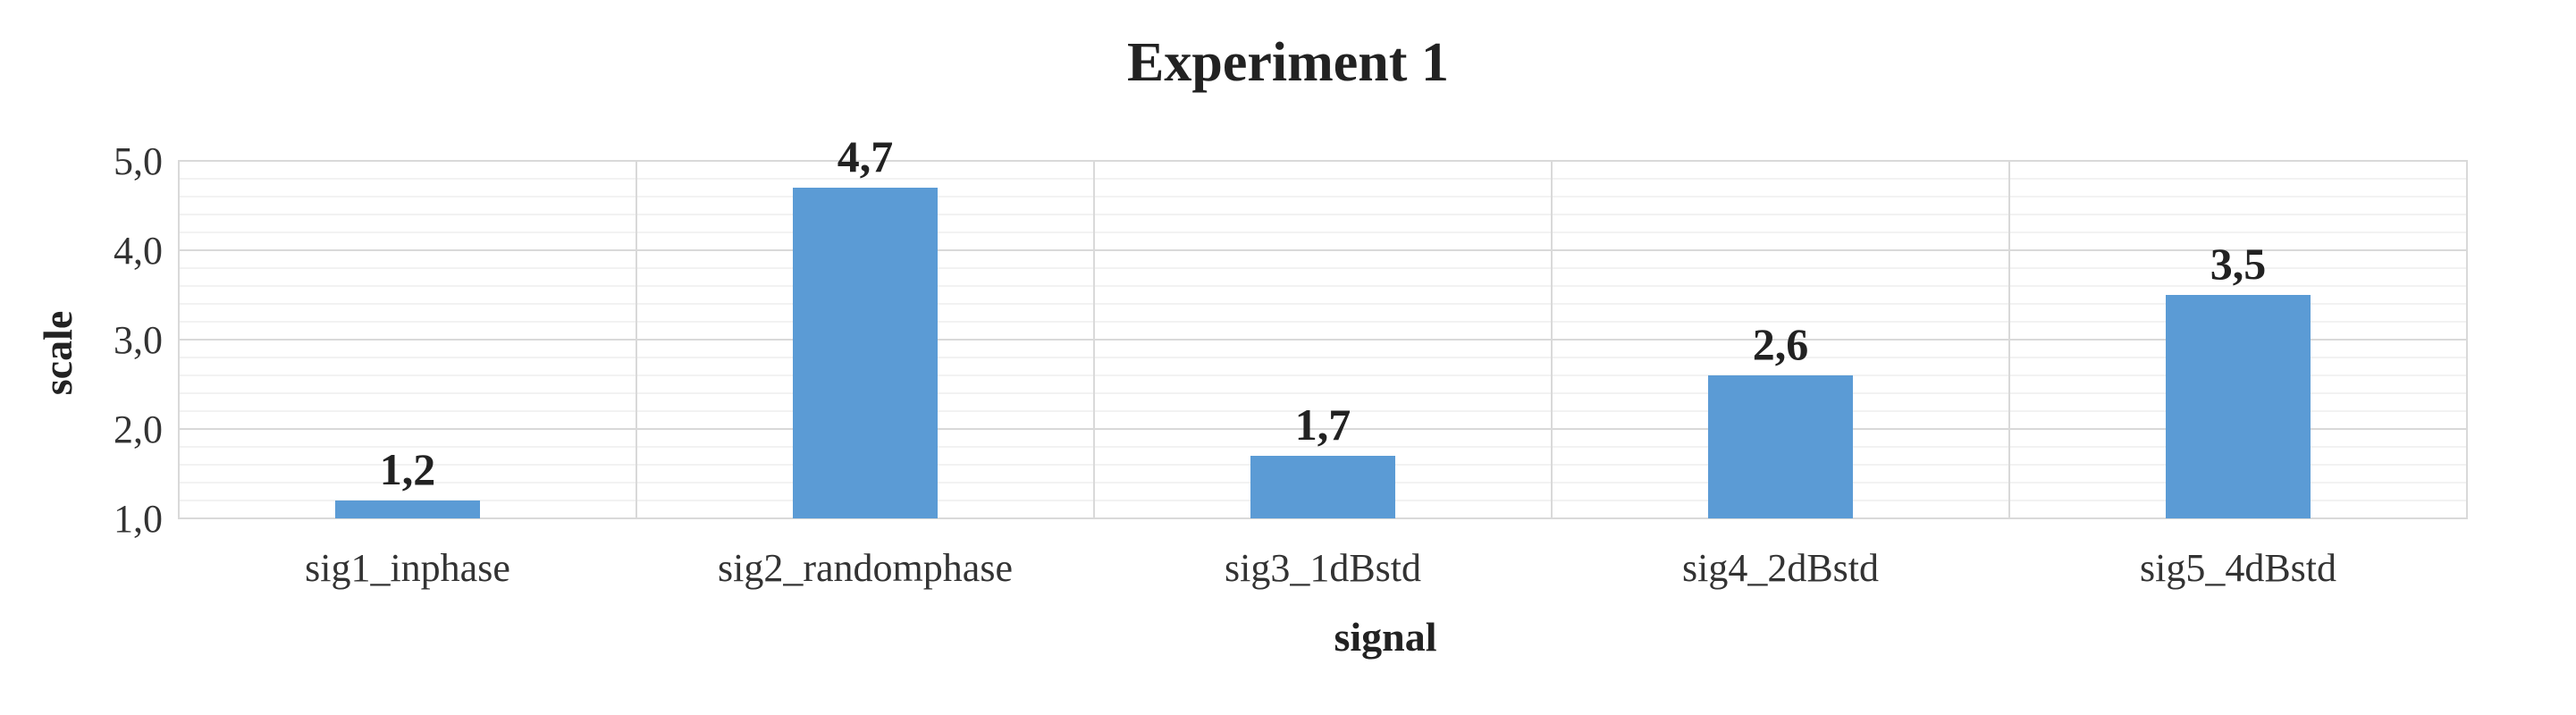 The height and width of the screenshot is (715, 2576). Describe the element at coordinates (866, 568) in the screenshot. I see `x-tick-label: sig2_randomphase` at that location.